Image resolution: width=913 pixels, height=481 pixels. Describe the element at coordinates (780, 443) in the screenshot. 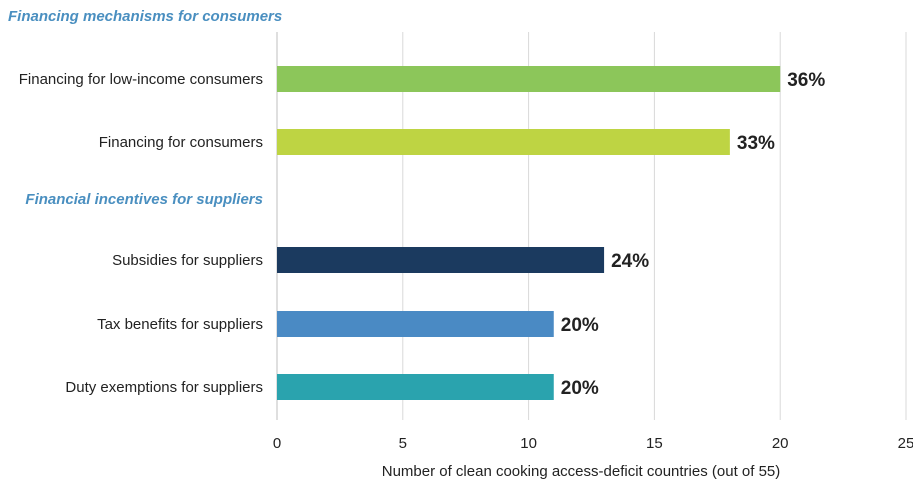

I see `x-tick-label: 20` at that location.